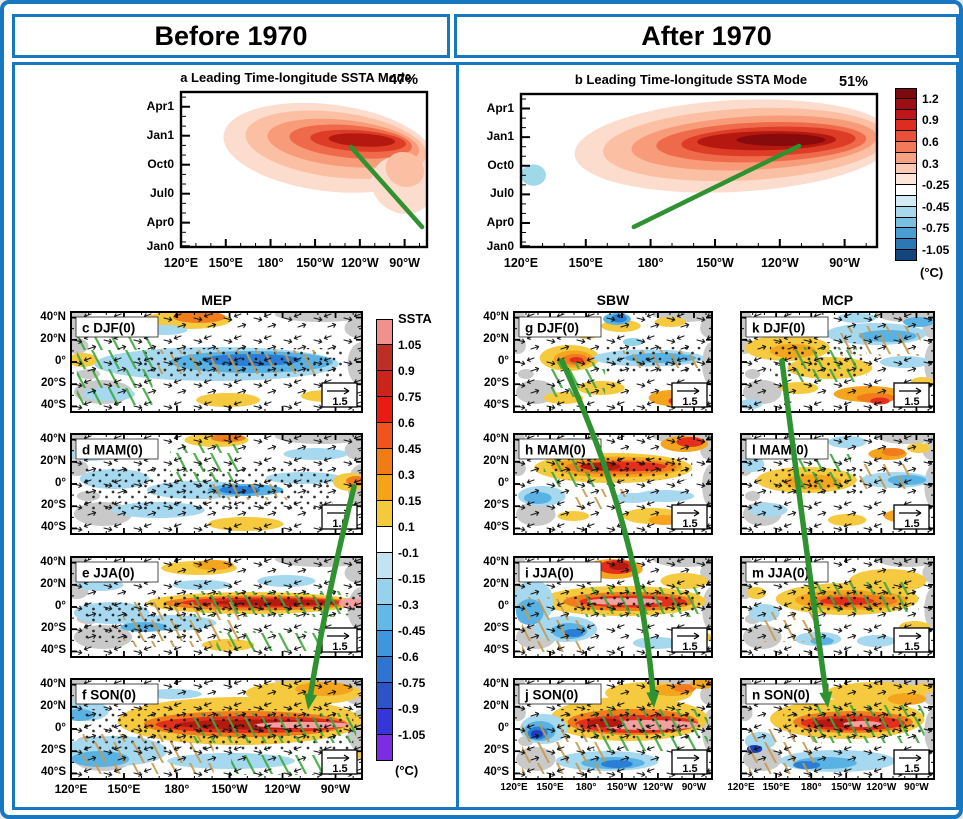 This screenshot has height=819, width=963. Describe the element at coordinates (500, 164) in the screenshot. I see `time-tick-label: Oct0` at that location.